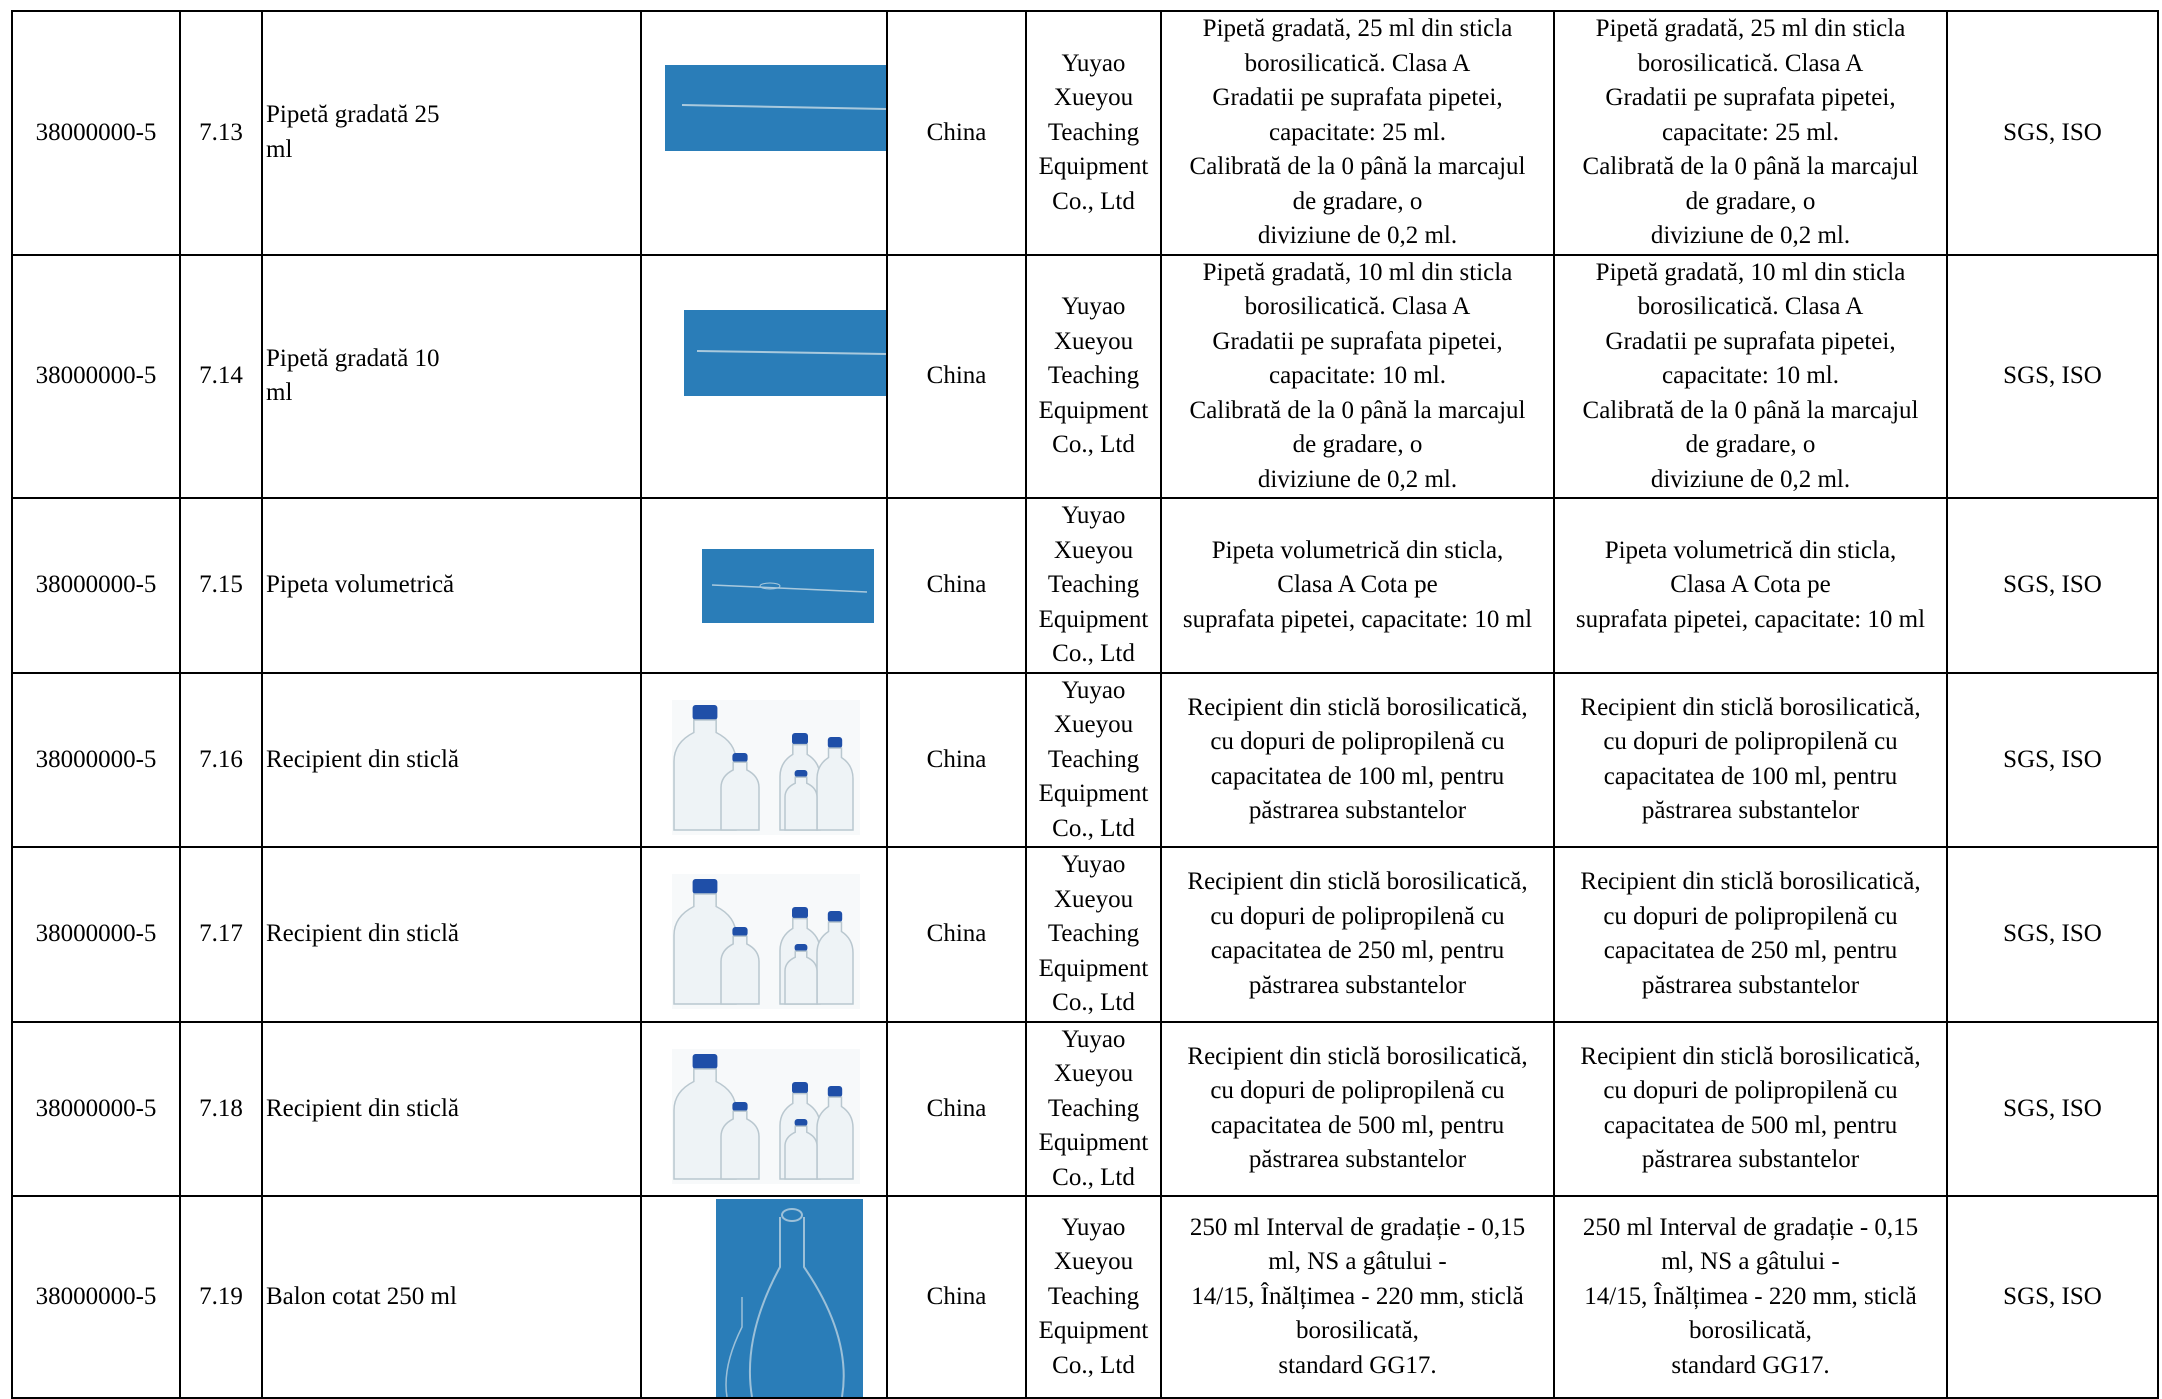 The height and width of the screenshot is (1399, 2162). Describe the element at coordinates (451, 376) in the screenshot. I see `product-name: Pipetă gradată 10 ml` at that location.